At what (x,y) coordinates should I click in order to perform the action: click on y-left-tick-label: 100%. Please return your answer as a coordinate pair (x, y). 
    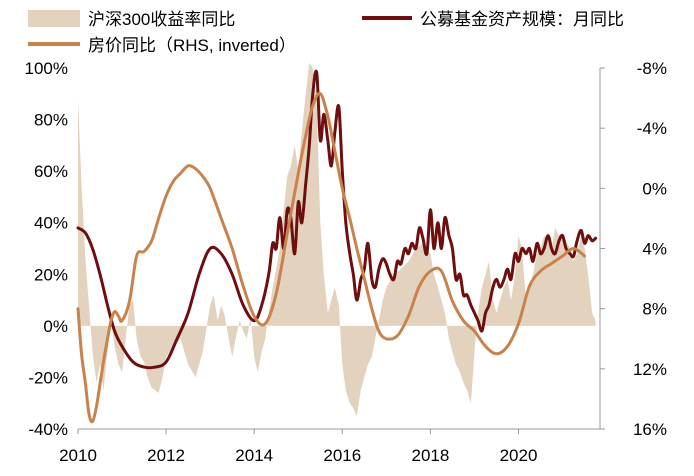
    Looking at the image, I should click on (46, 68).